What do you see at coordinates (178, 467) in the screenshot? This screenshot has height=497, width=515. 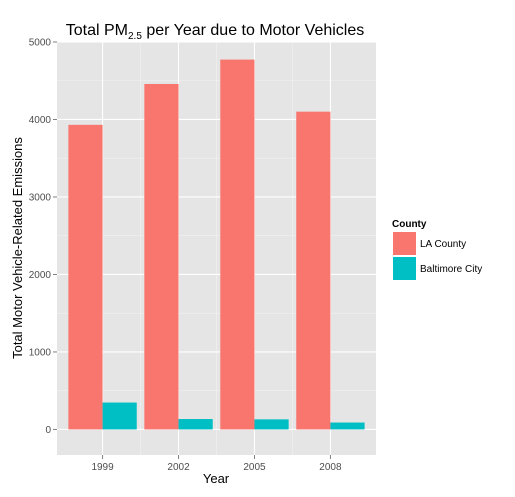 I see `x-tick-label: 2002` at bounding box center [178, 467].